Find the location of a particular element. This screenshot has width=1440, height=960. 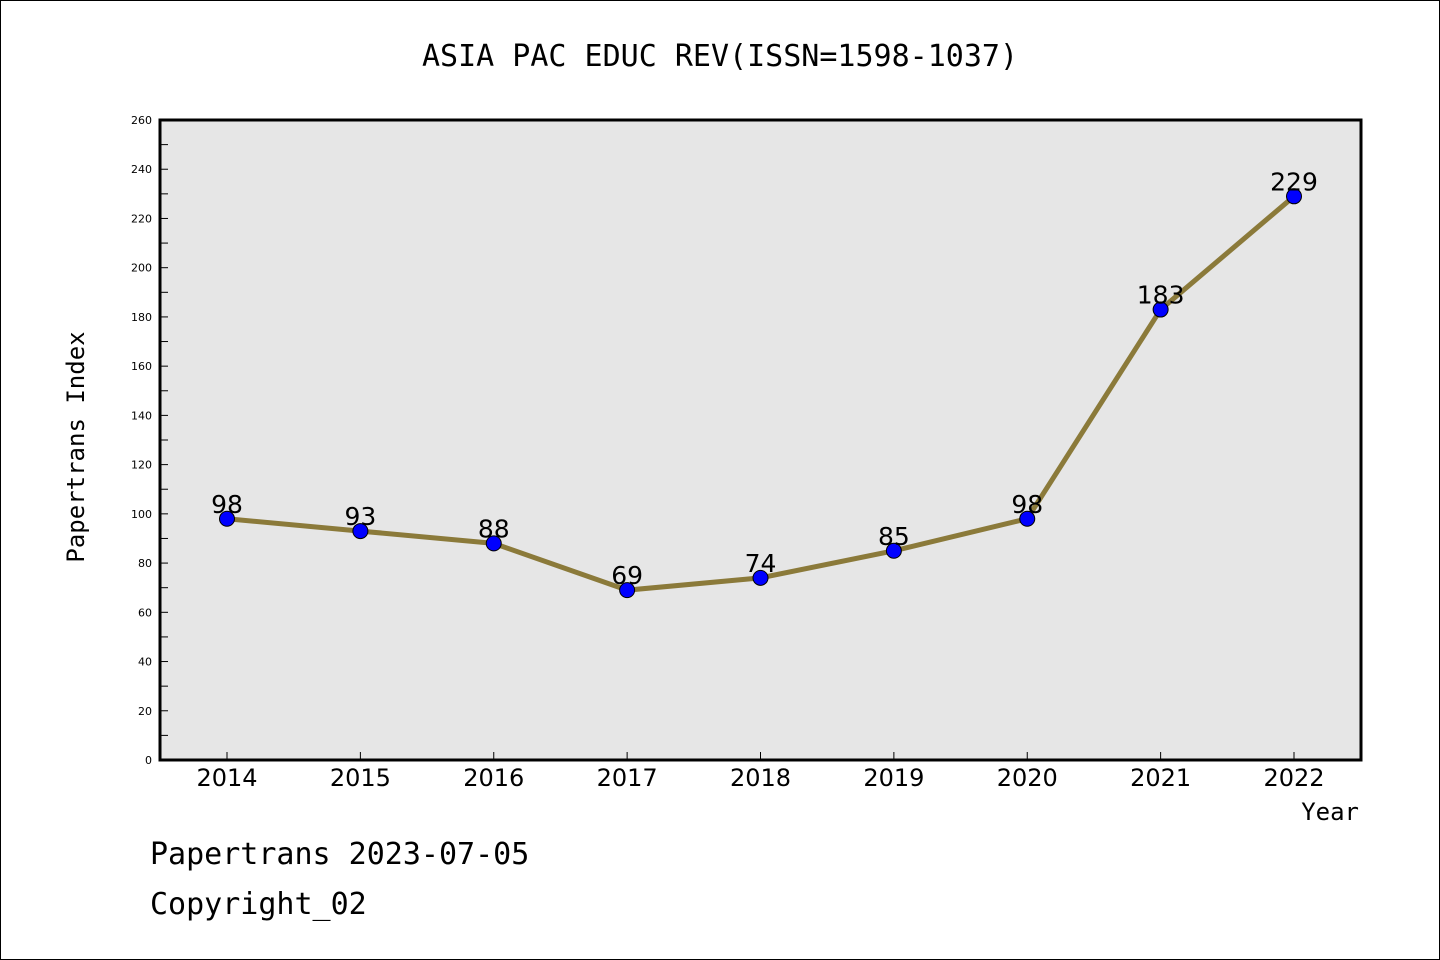

y-tick-label: 40 is located at coordinates (145, 662).